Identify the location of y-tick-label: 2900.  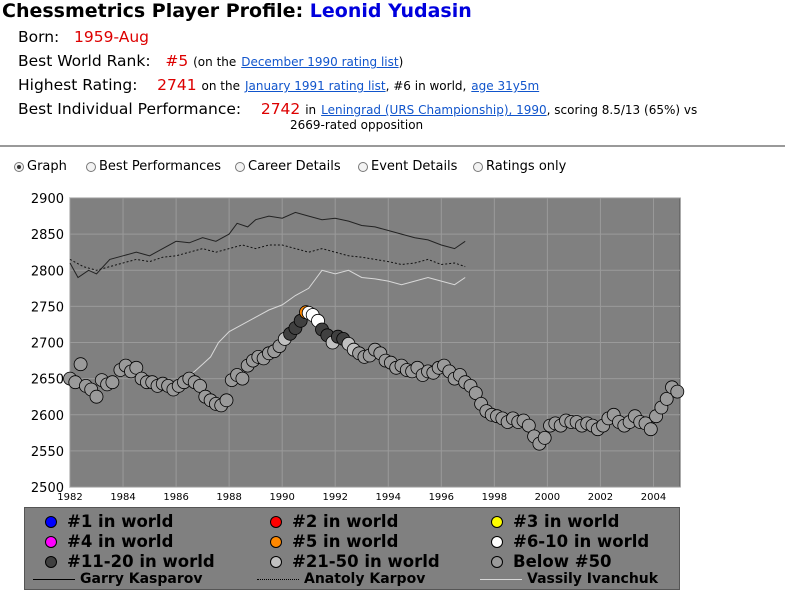
(47, 199).